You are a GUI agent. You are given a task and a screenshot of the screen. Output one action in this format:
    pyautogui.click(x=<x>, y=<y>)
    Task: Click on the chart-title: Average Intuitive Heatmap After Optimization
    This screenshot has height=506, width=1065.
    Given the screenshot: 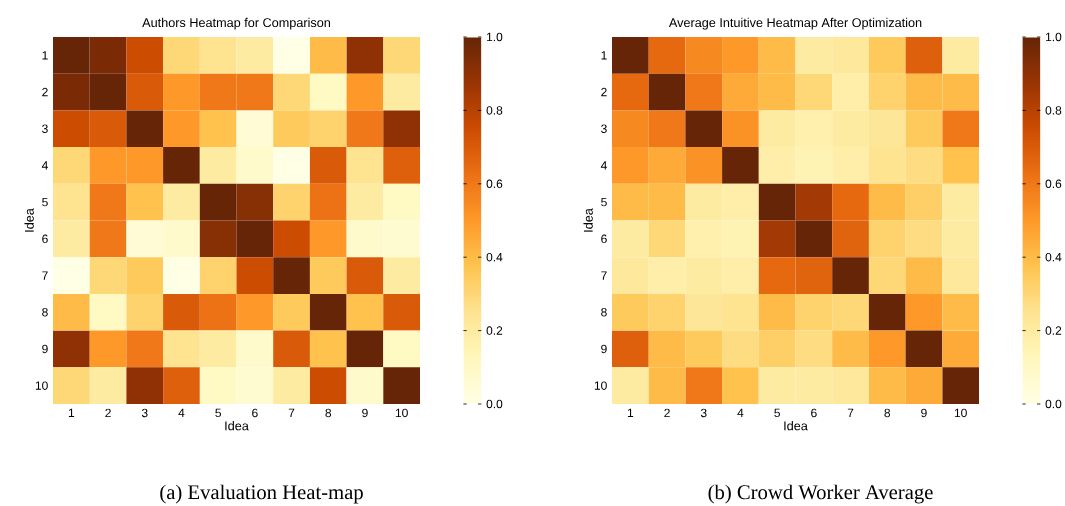 What is the action you would take?
    pyautogui.click(x=795, y=23)
    